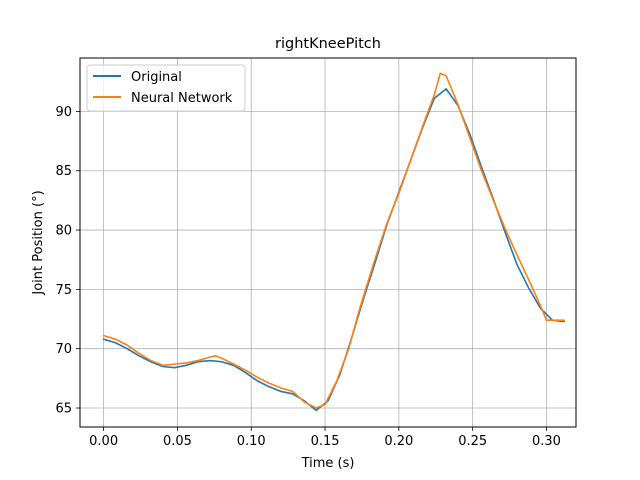 Image resolution: width=640 pixels, height=480 pixels. Describe the element at coordinates (63, 409) in the screenshot. I see `y-tick-label: 65` at that location.